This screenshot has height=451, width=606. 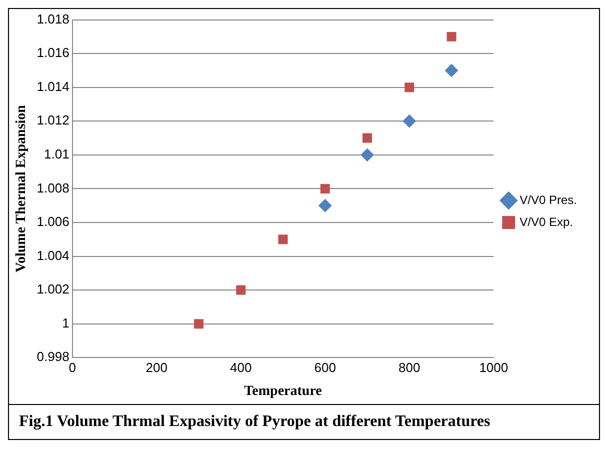 What do you see at coordinates (548, 199) in the screenshot?
I see `legend-label: V/V0 Pres.` at bounding box center [548, 199].